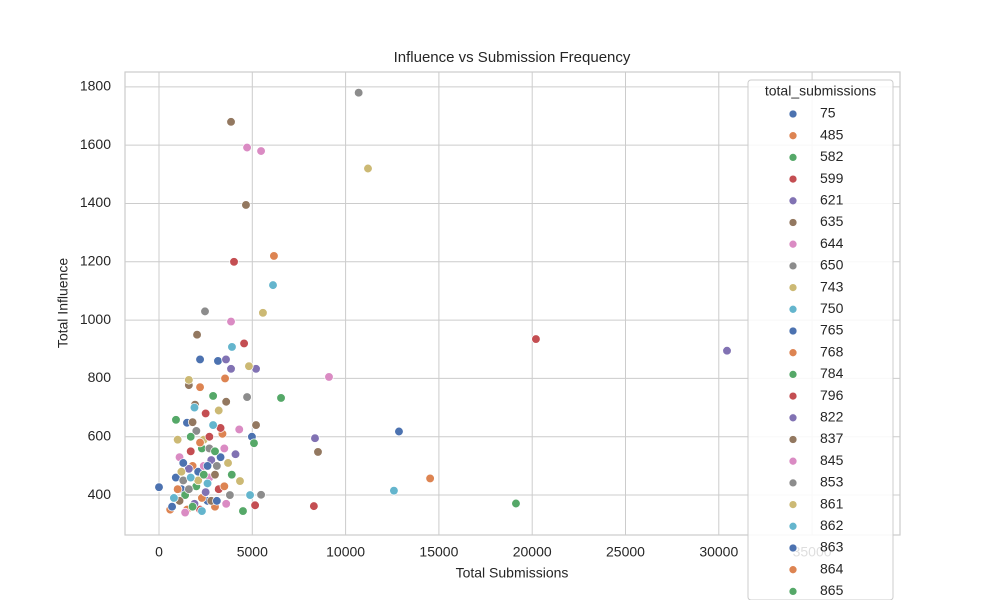 The image size is (1000, 600). I want to click on legend-label: 750, so click(832, 308).